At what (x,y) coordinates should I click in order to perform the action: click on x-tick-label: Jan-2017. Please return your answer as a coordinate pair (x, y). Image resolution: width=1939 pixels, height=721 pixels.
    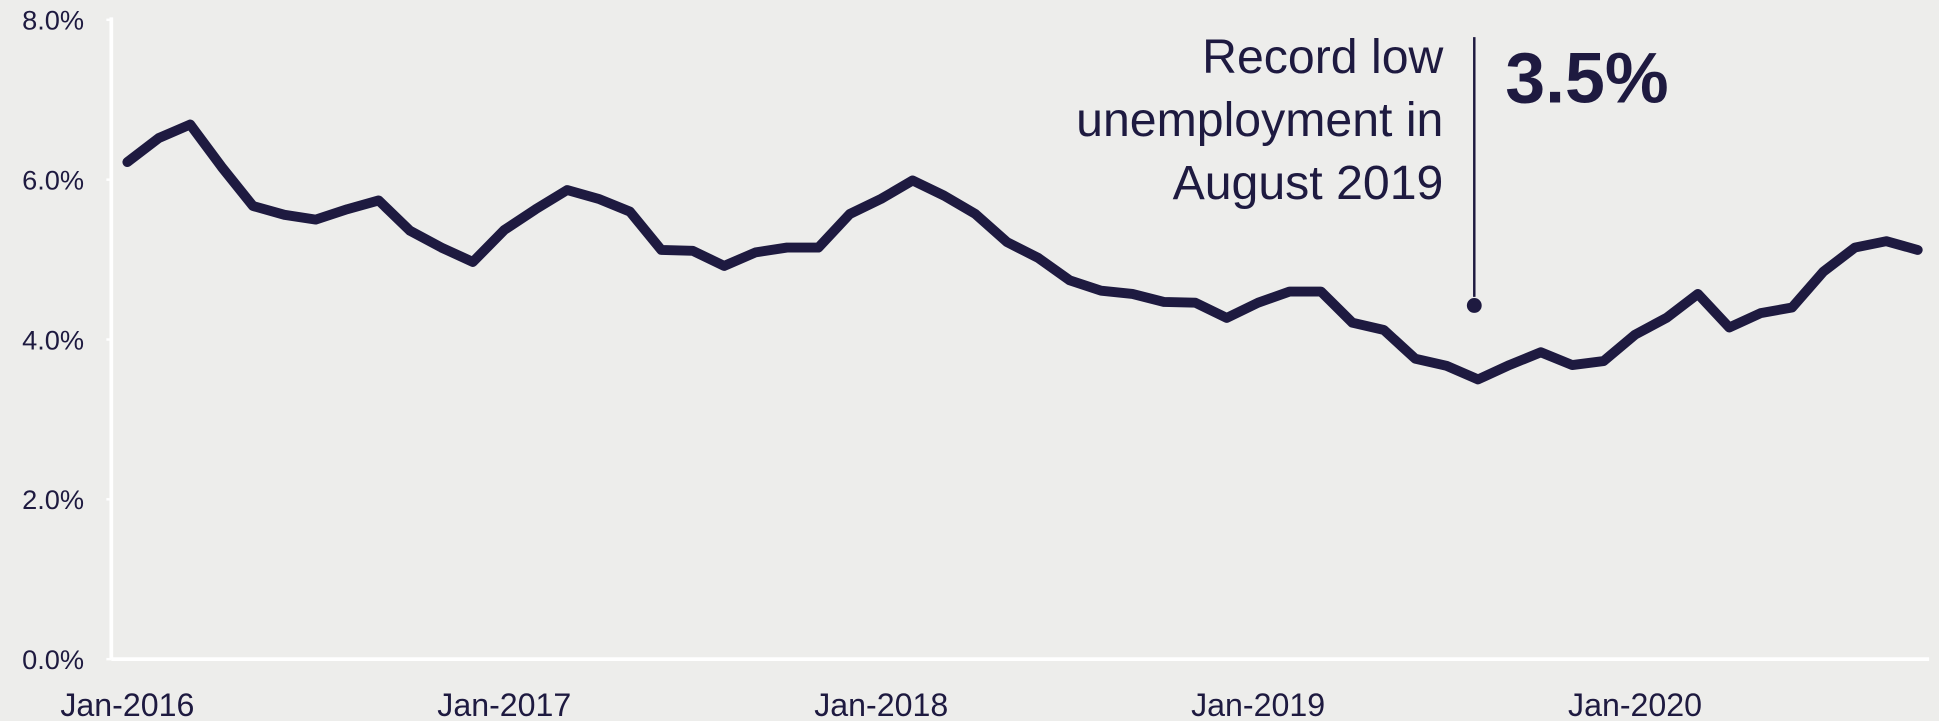
    Looking at the image, I should click on (504, 704).